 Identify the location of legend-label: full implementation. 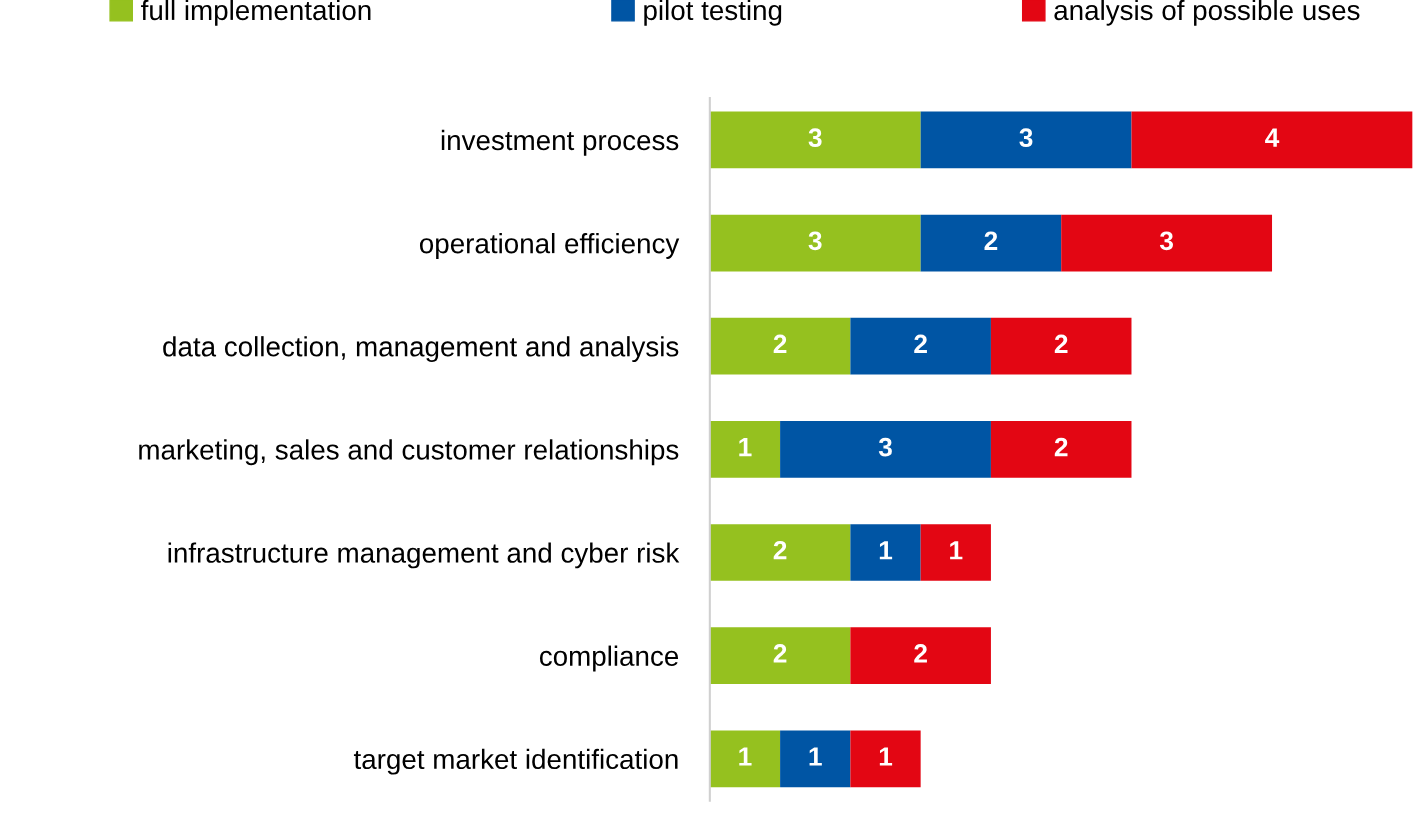
(256, 13).